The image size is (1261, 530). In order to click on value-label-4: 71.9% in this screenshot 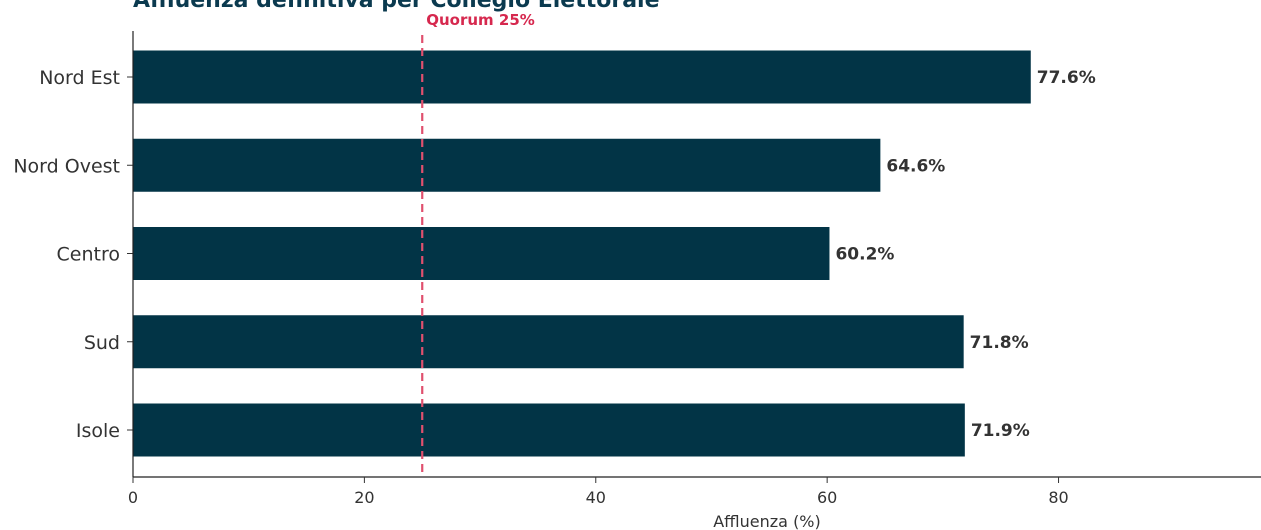, I will do `click(1000, 431)`.